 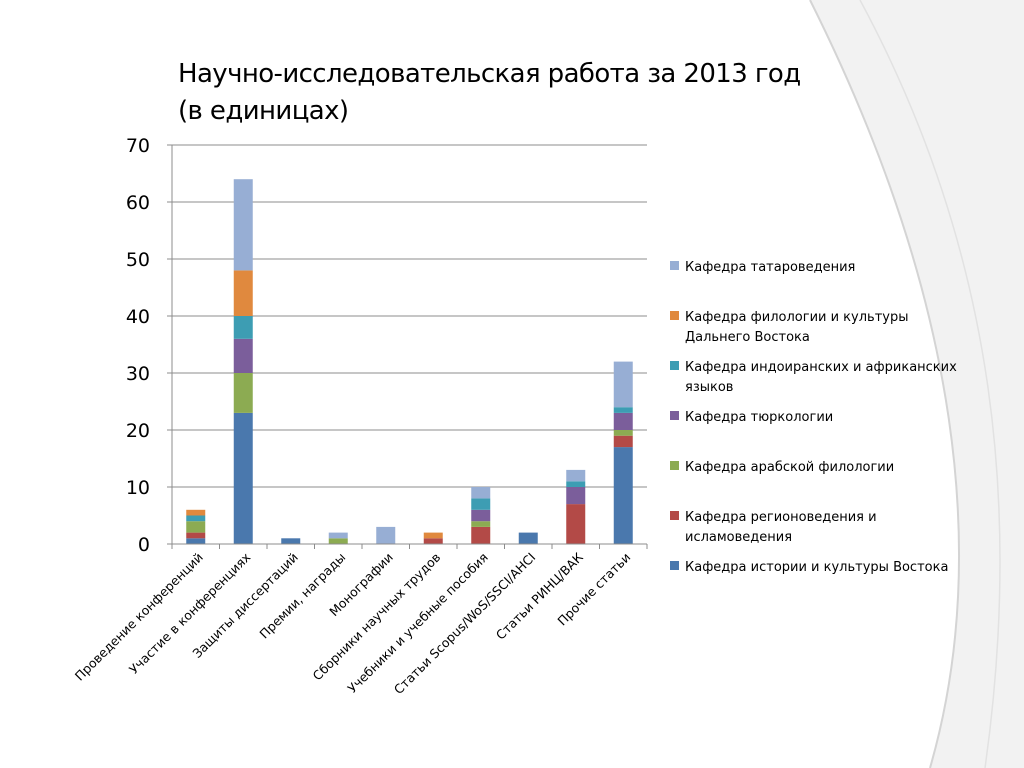 I want to click on x-tick-label: Премии, награды, so click(x=302, y=596).